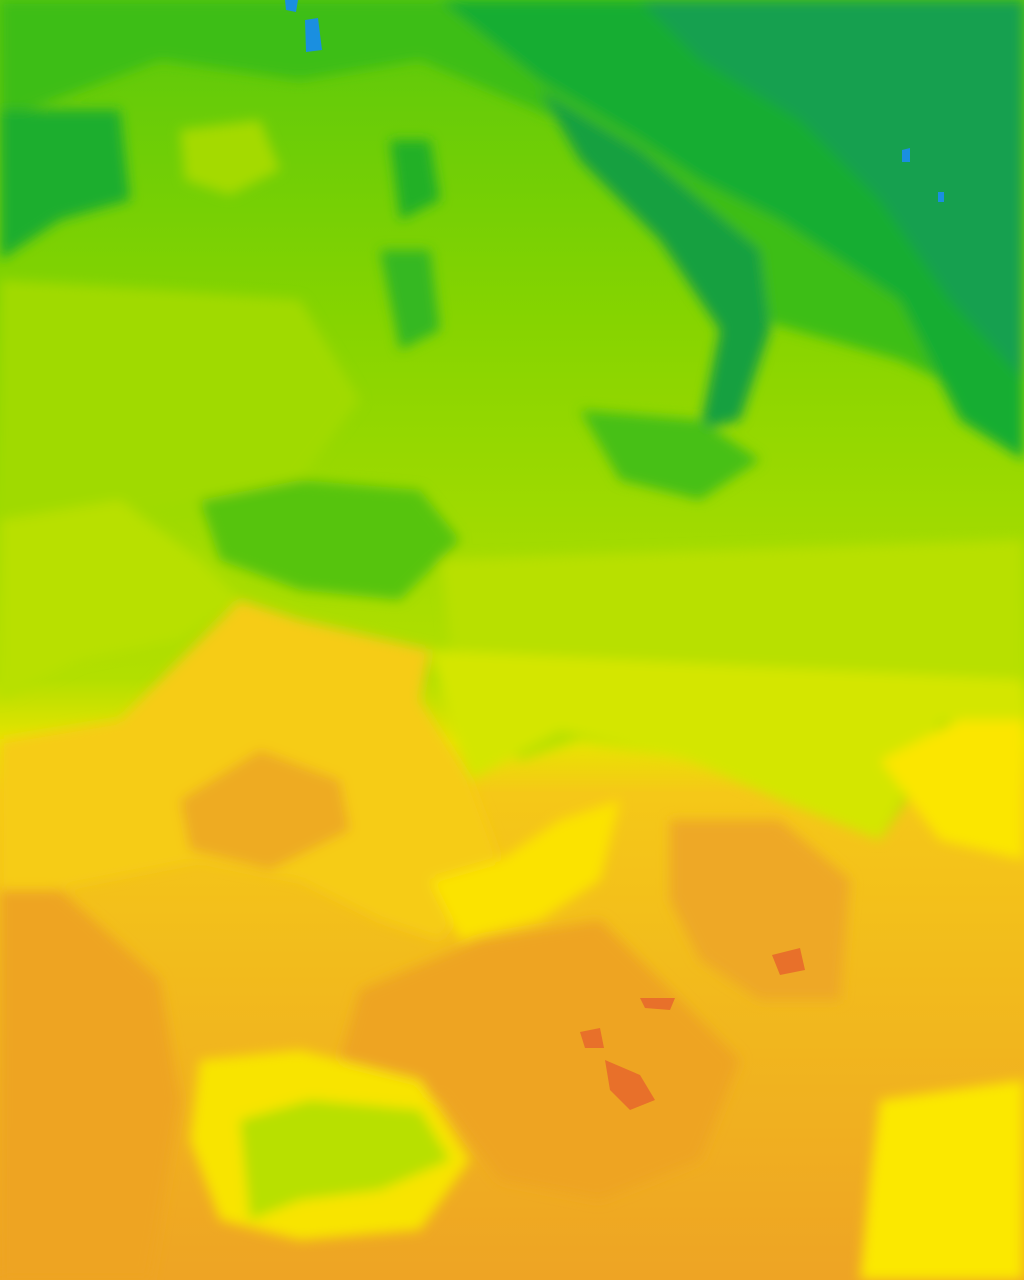 The height and width of the screenshot is (1280, 1024). Describe the element at coordinates (180, 420) in the screenshot. I see `west-light` at that location.